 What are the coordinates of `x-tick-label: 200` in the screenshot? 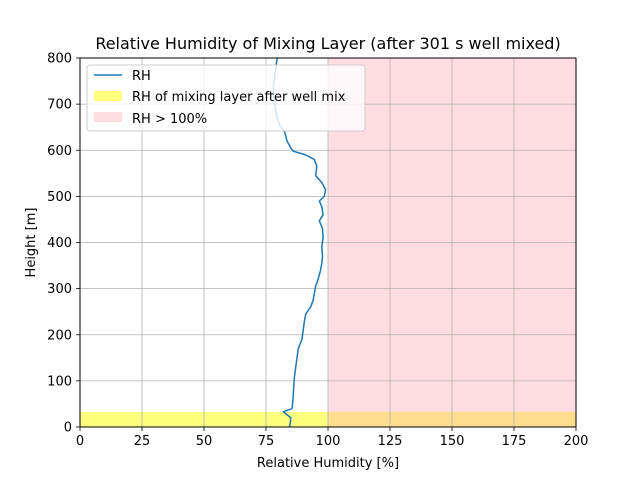 It's located at (576, 441).